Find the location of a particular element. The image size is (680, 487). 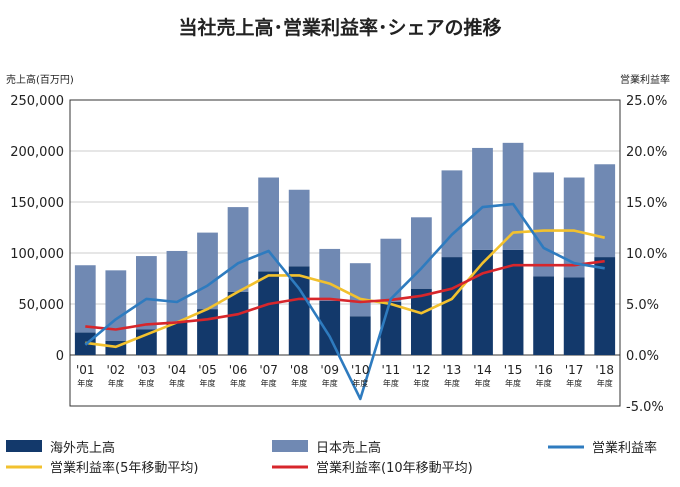

right-tick-label: 10.0% is located at coordinates (646, 254).